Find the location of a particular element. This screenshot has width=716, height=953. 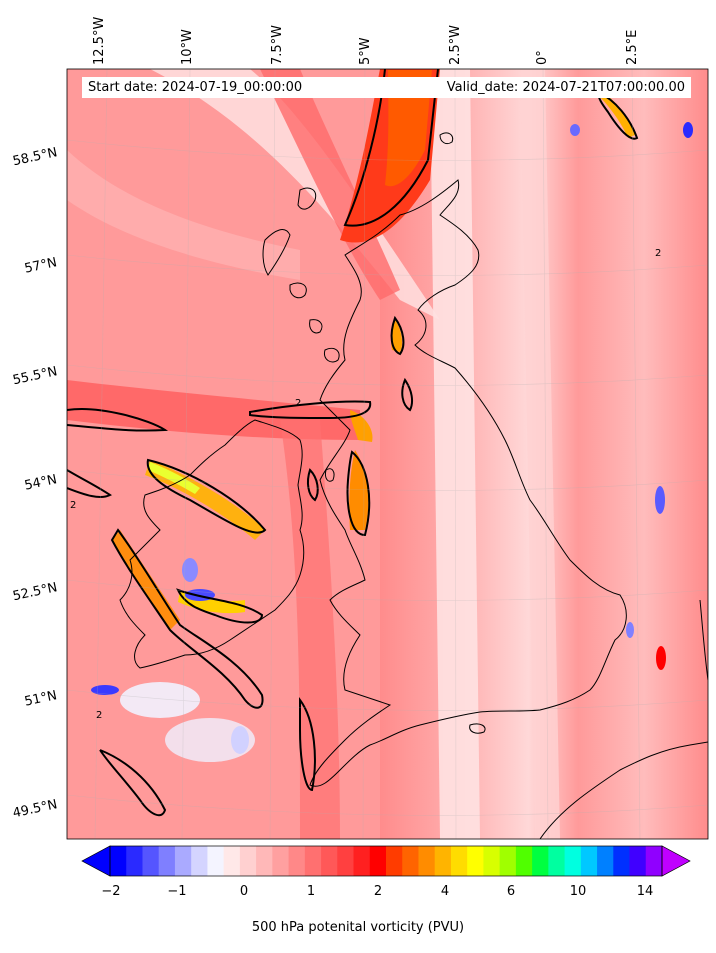

lon-label: 7.5°W is located at coordinates (277, 44).